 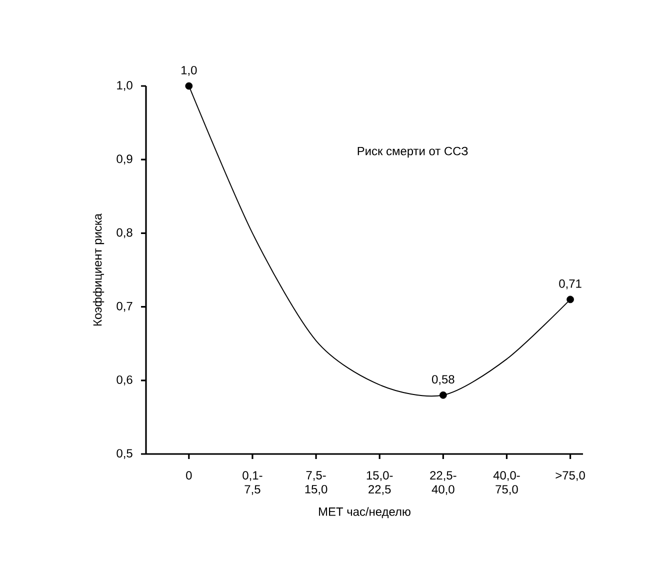 I want to click on y-tick-label: 0,6, so click(x=124, y=380).